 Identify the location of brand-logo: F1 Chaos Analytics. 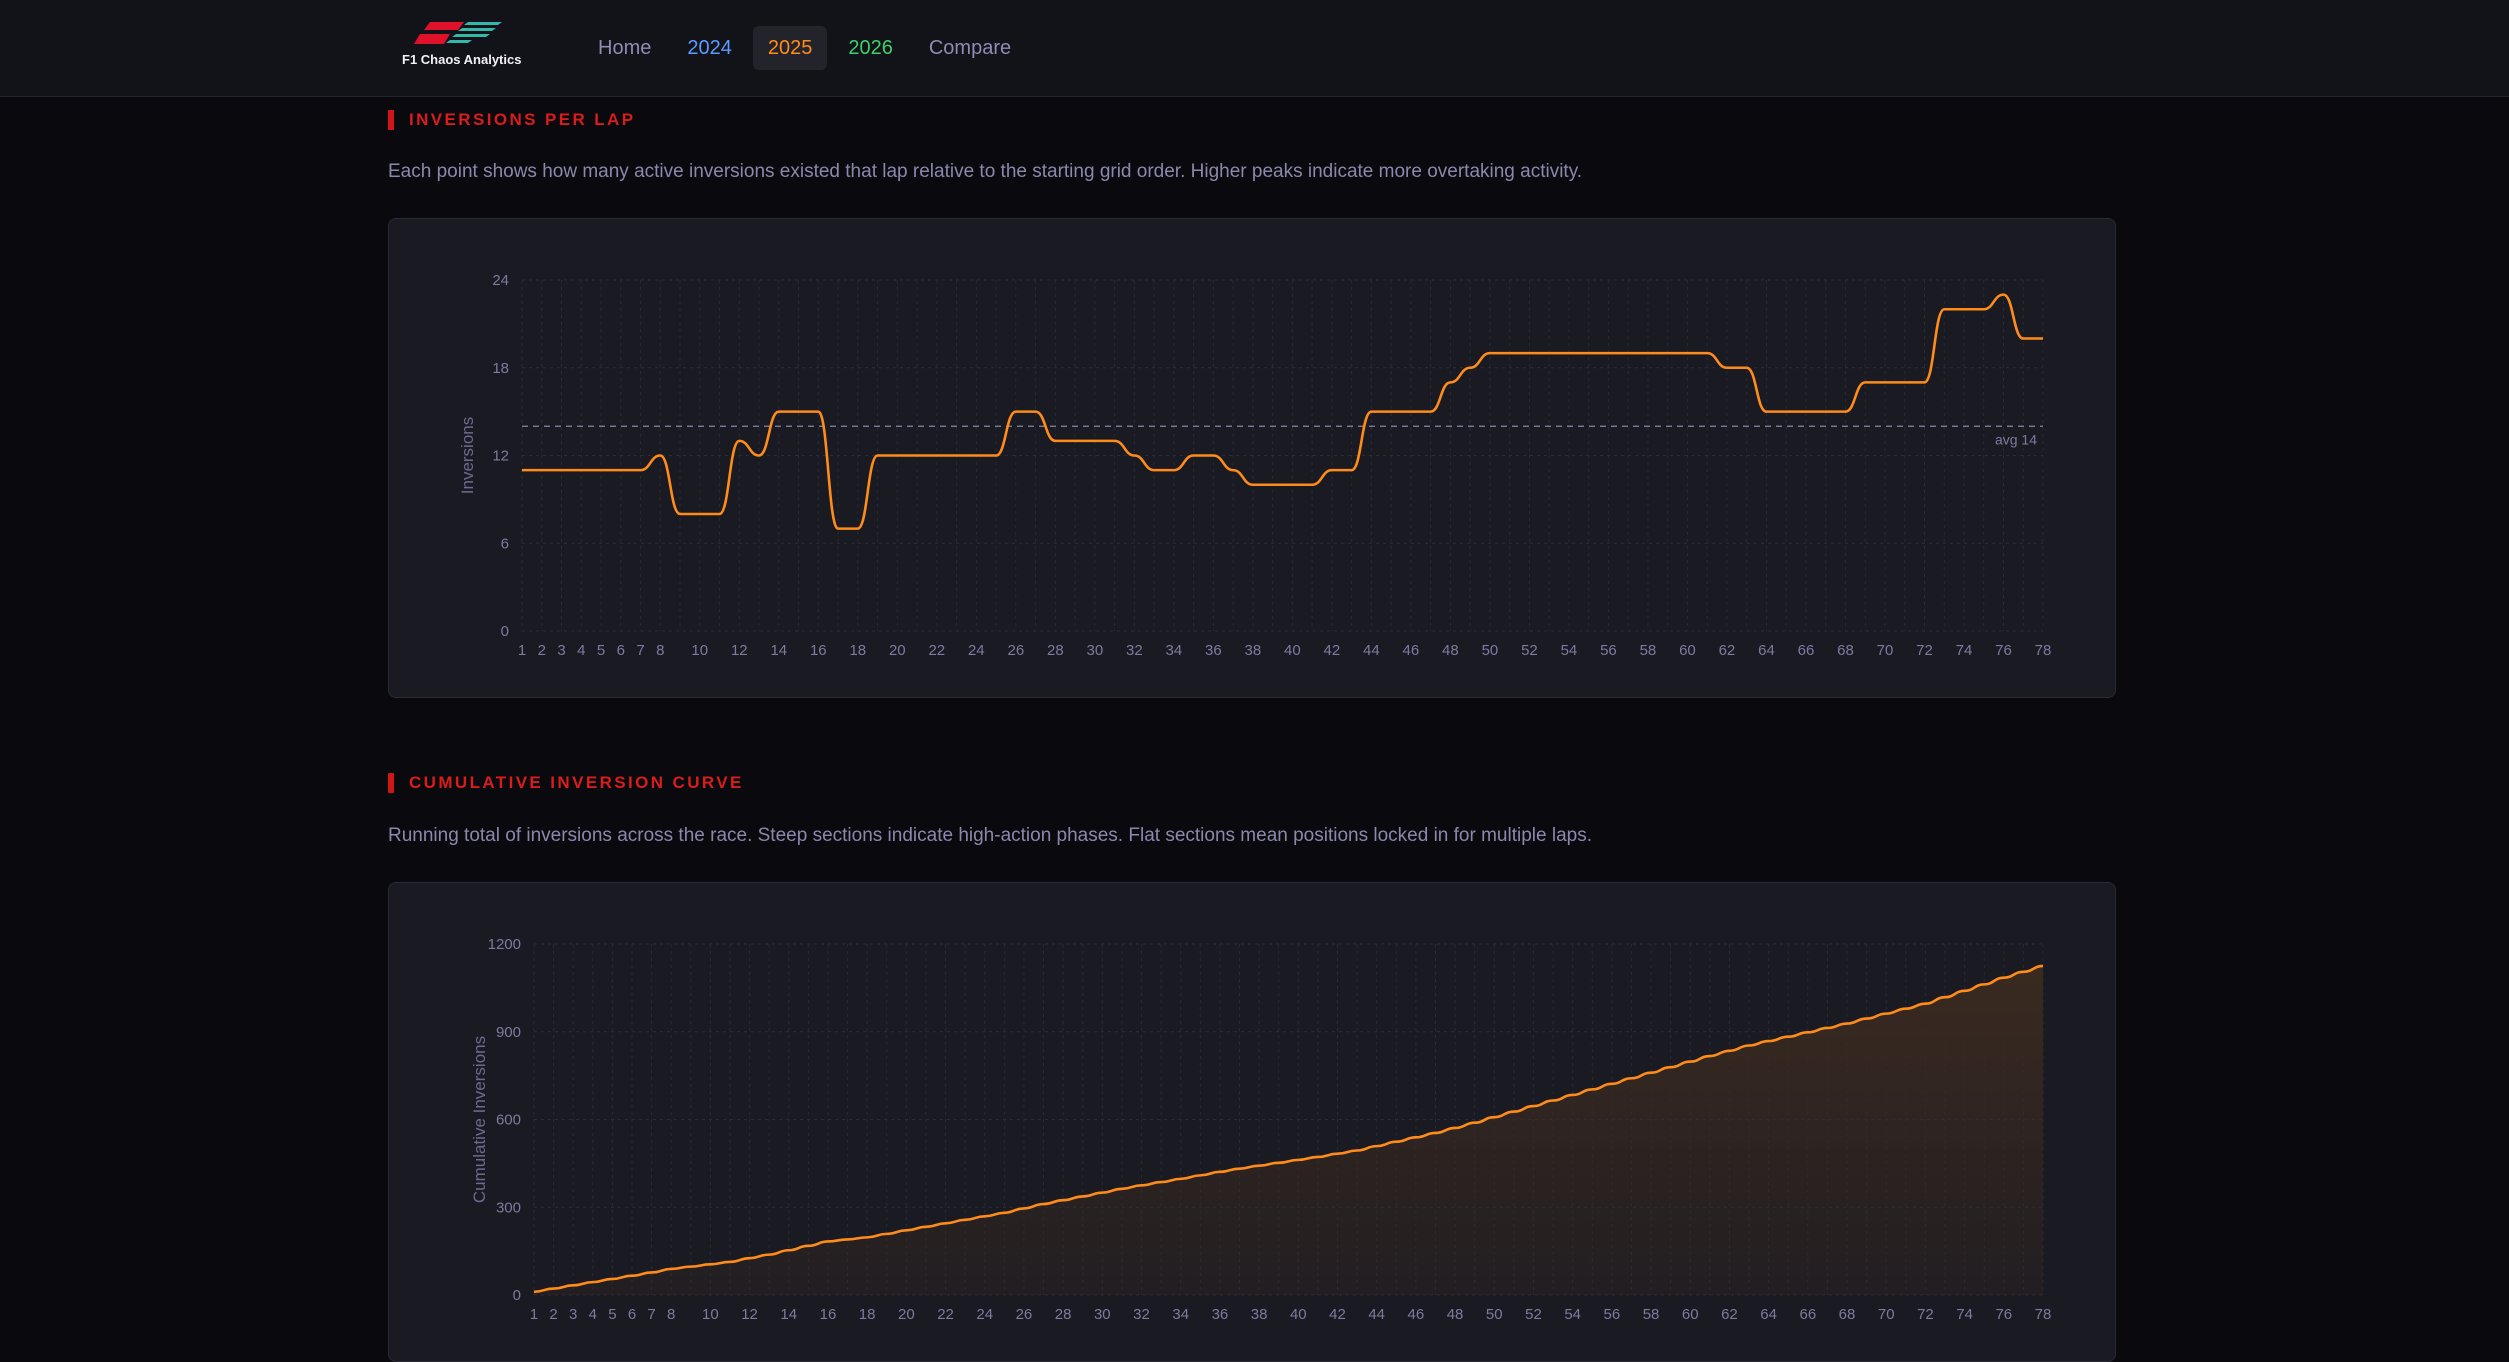
(462, 44).